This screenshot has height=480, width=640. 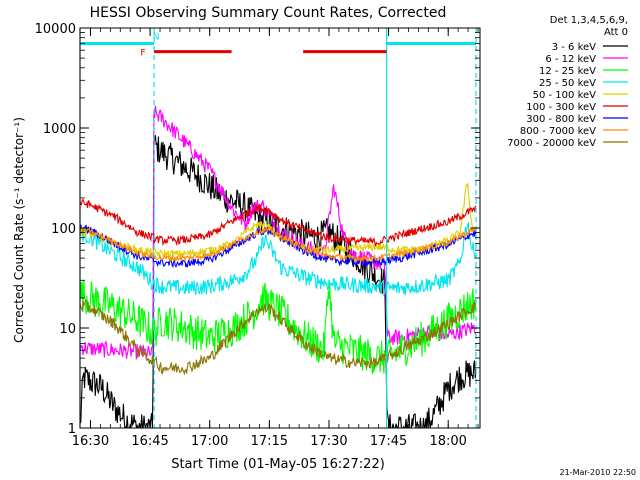 I want to click on footer-timestamp: 21-Mar-2010 22:50, so click(x=598, y=472).